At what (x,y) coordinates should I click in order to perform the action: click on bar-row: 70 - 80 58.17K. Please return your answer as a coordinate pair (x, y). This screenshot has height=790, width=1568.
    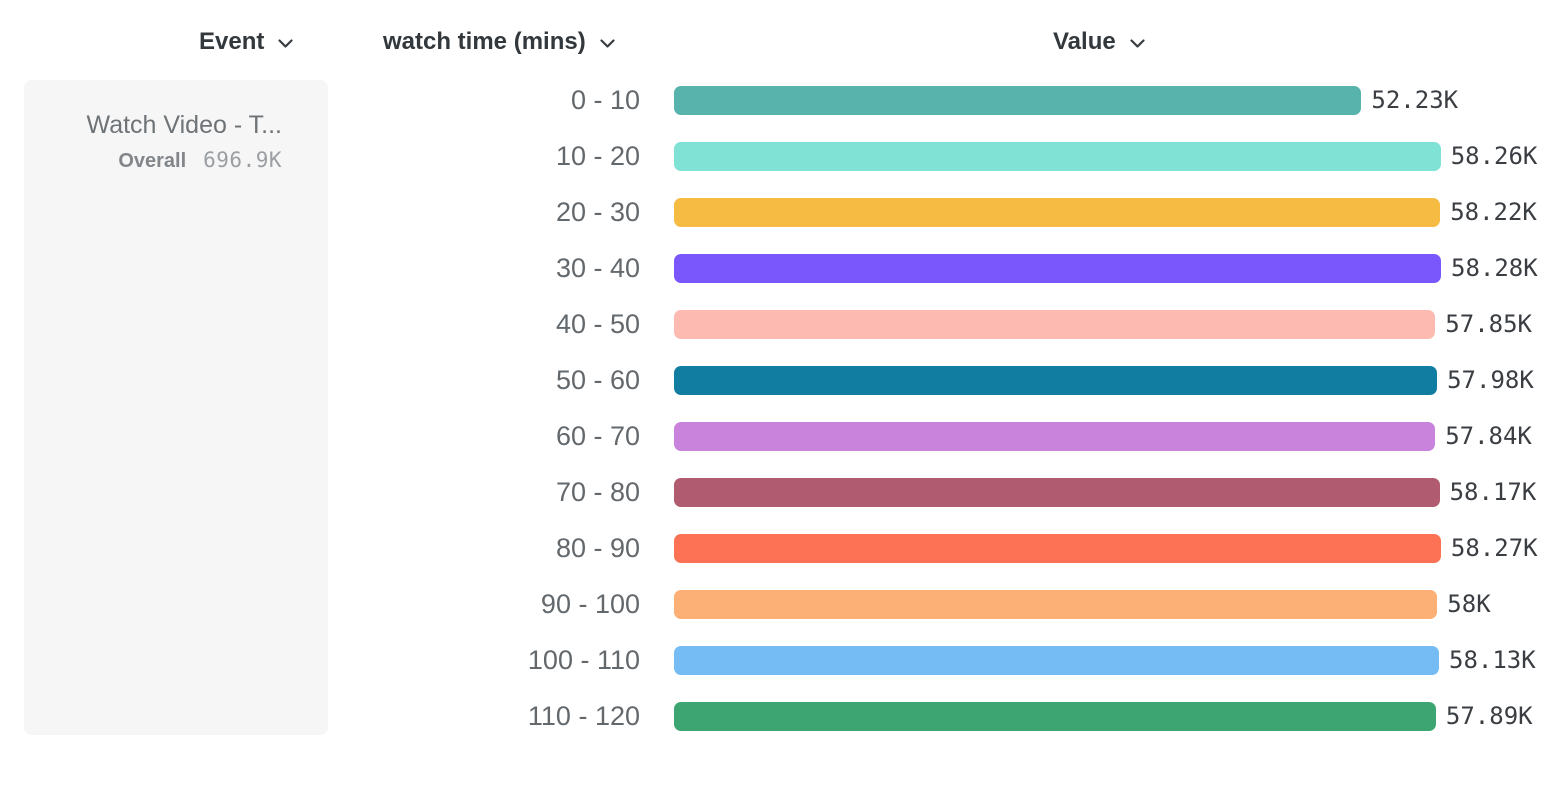
    Looking at the image, I should click on (784, 492).